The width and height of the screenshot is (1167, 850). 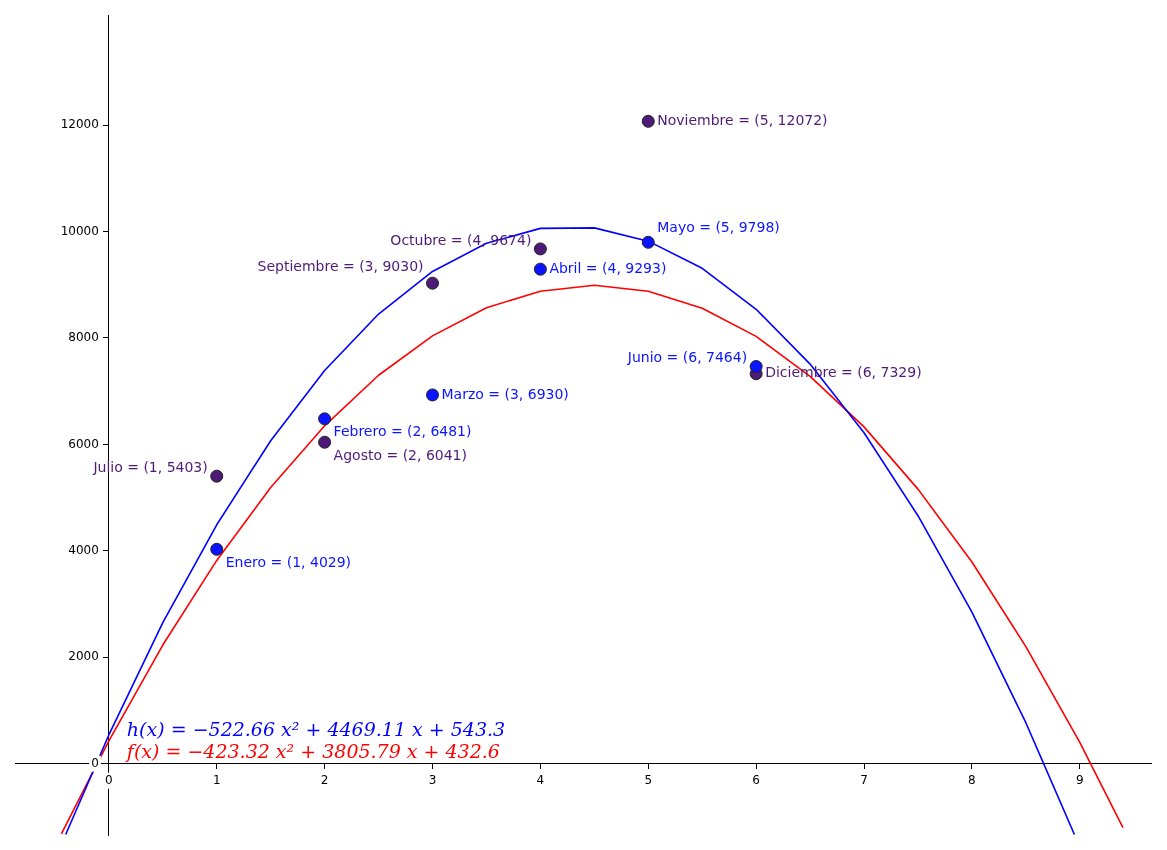 I want to click on y-tick-label: 4000, so click(x=83, y=549).